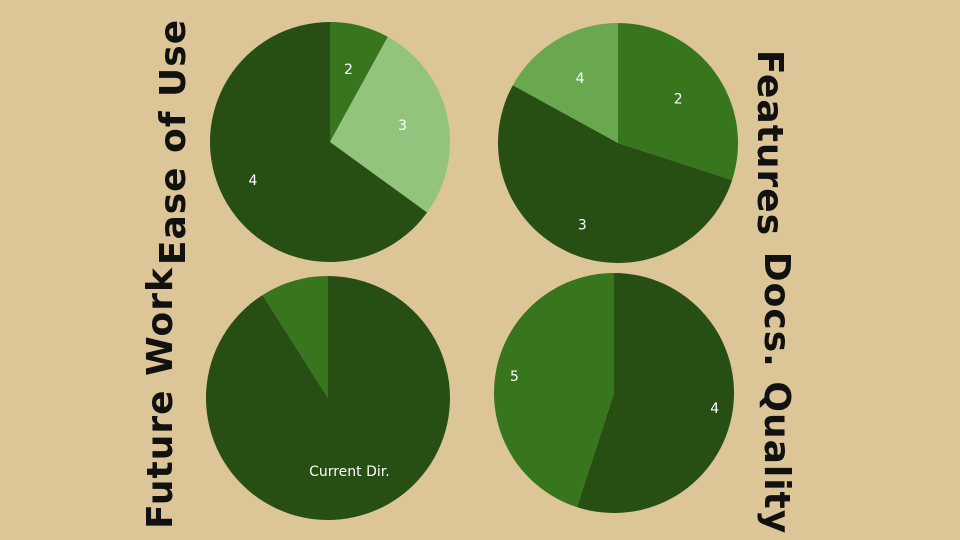 This screenshot has height=540, width=960. I want to click on chart-title-ease-of-use: Ease of Use, so click(173, 142).